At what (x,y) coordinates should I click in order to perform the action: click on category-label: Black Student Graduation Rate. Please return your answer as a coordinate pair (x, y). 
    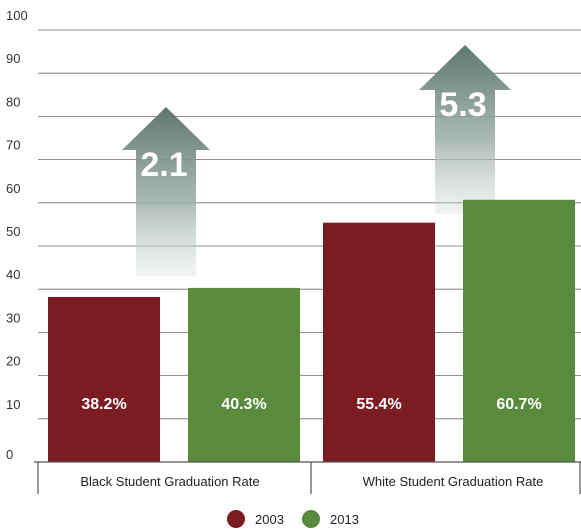
    Looking at the image, I should click on (169, 481).